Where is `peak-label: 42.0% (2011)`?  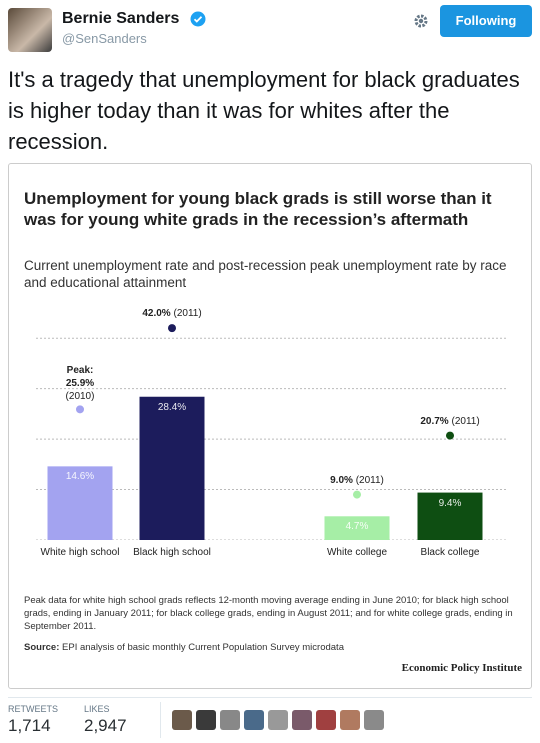 peak-label: 42.0% (2011) is located at coordinates (172, 313).